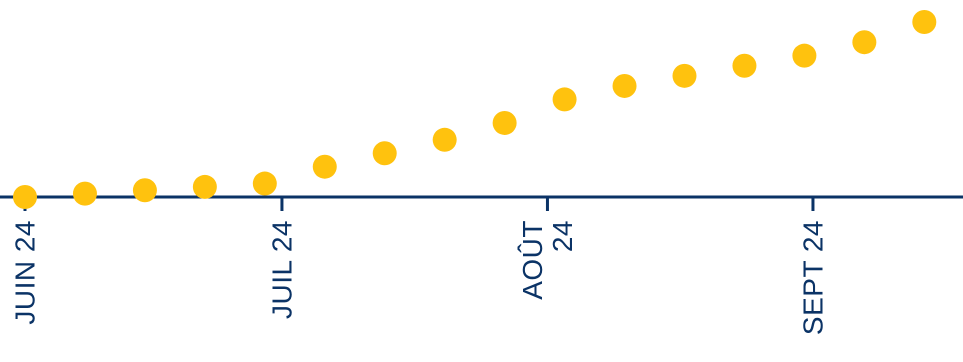 The width and height of the screenshot is (963, 362). I want to click on x-tick-label-3-line-0: SEPT 24, so click(812, 277).